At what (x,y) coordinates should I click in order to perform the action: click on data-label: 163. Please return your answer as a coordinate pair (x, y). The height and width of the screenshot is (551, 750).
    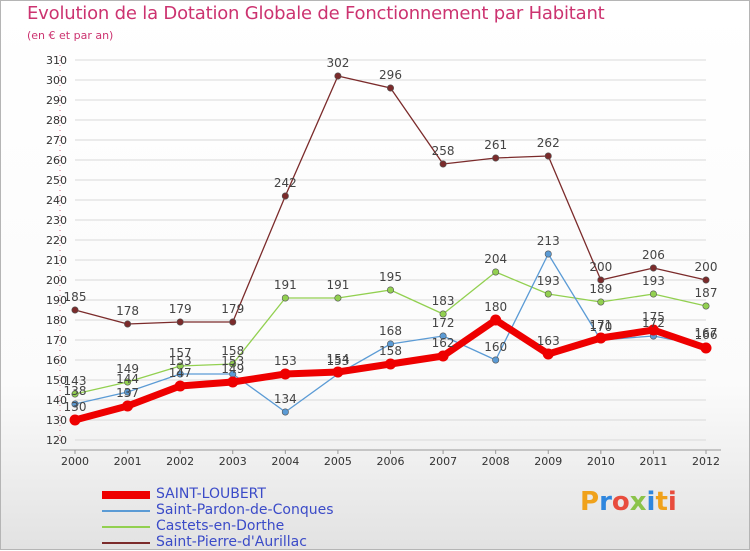
    Looking at the image, I should click on (548, 341).